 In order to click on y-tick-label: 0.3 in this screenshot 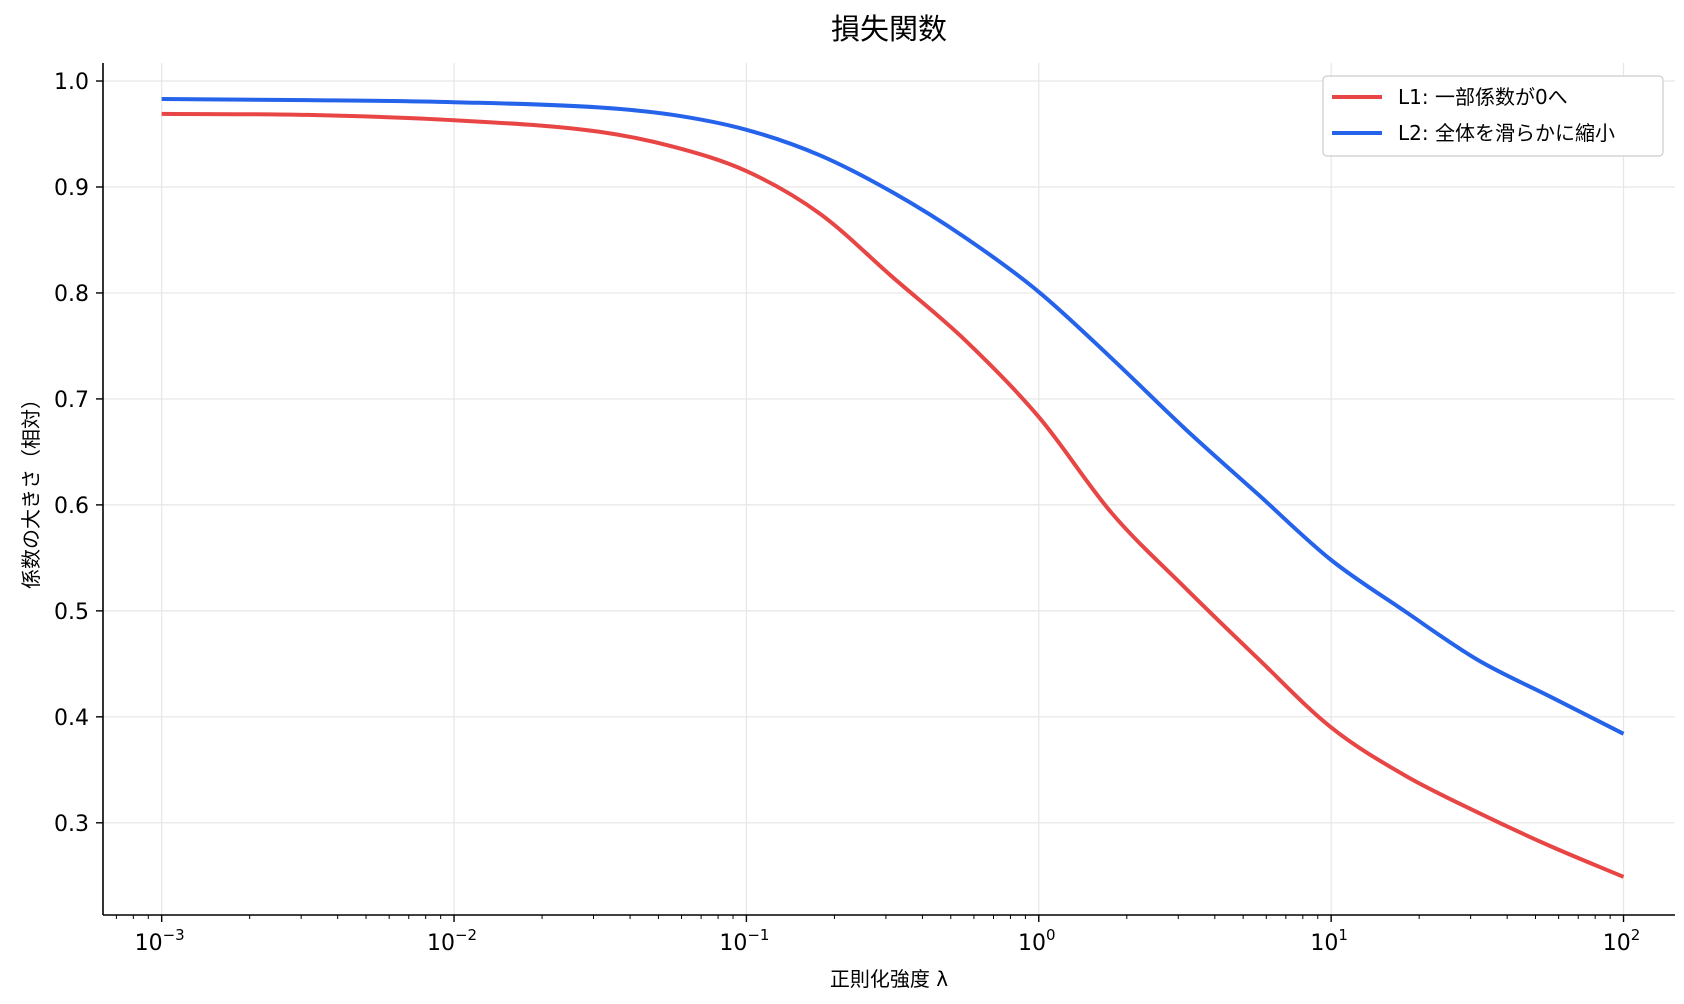, I will do `click(71, 824)`.